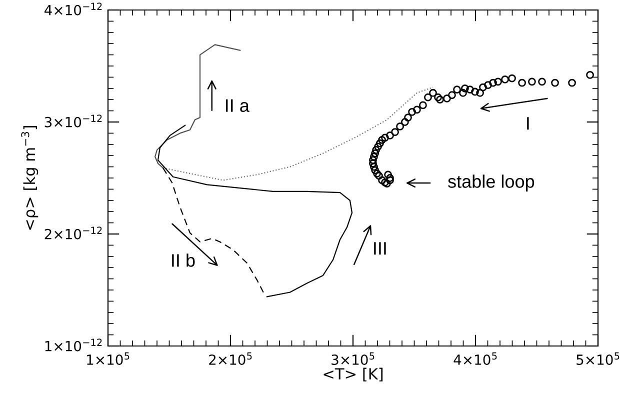  I want to click on y-axis-title: <ρ> [kg m$^{−3}$], so click(29, 178).